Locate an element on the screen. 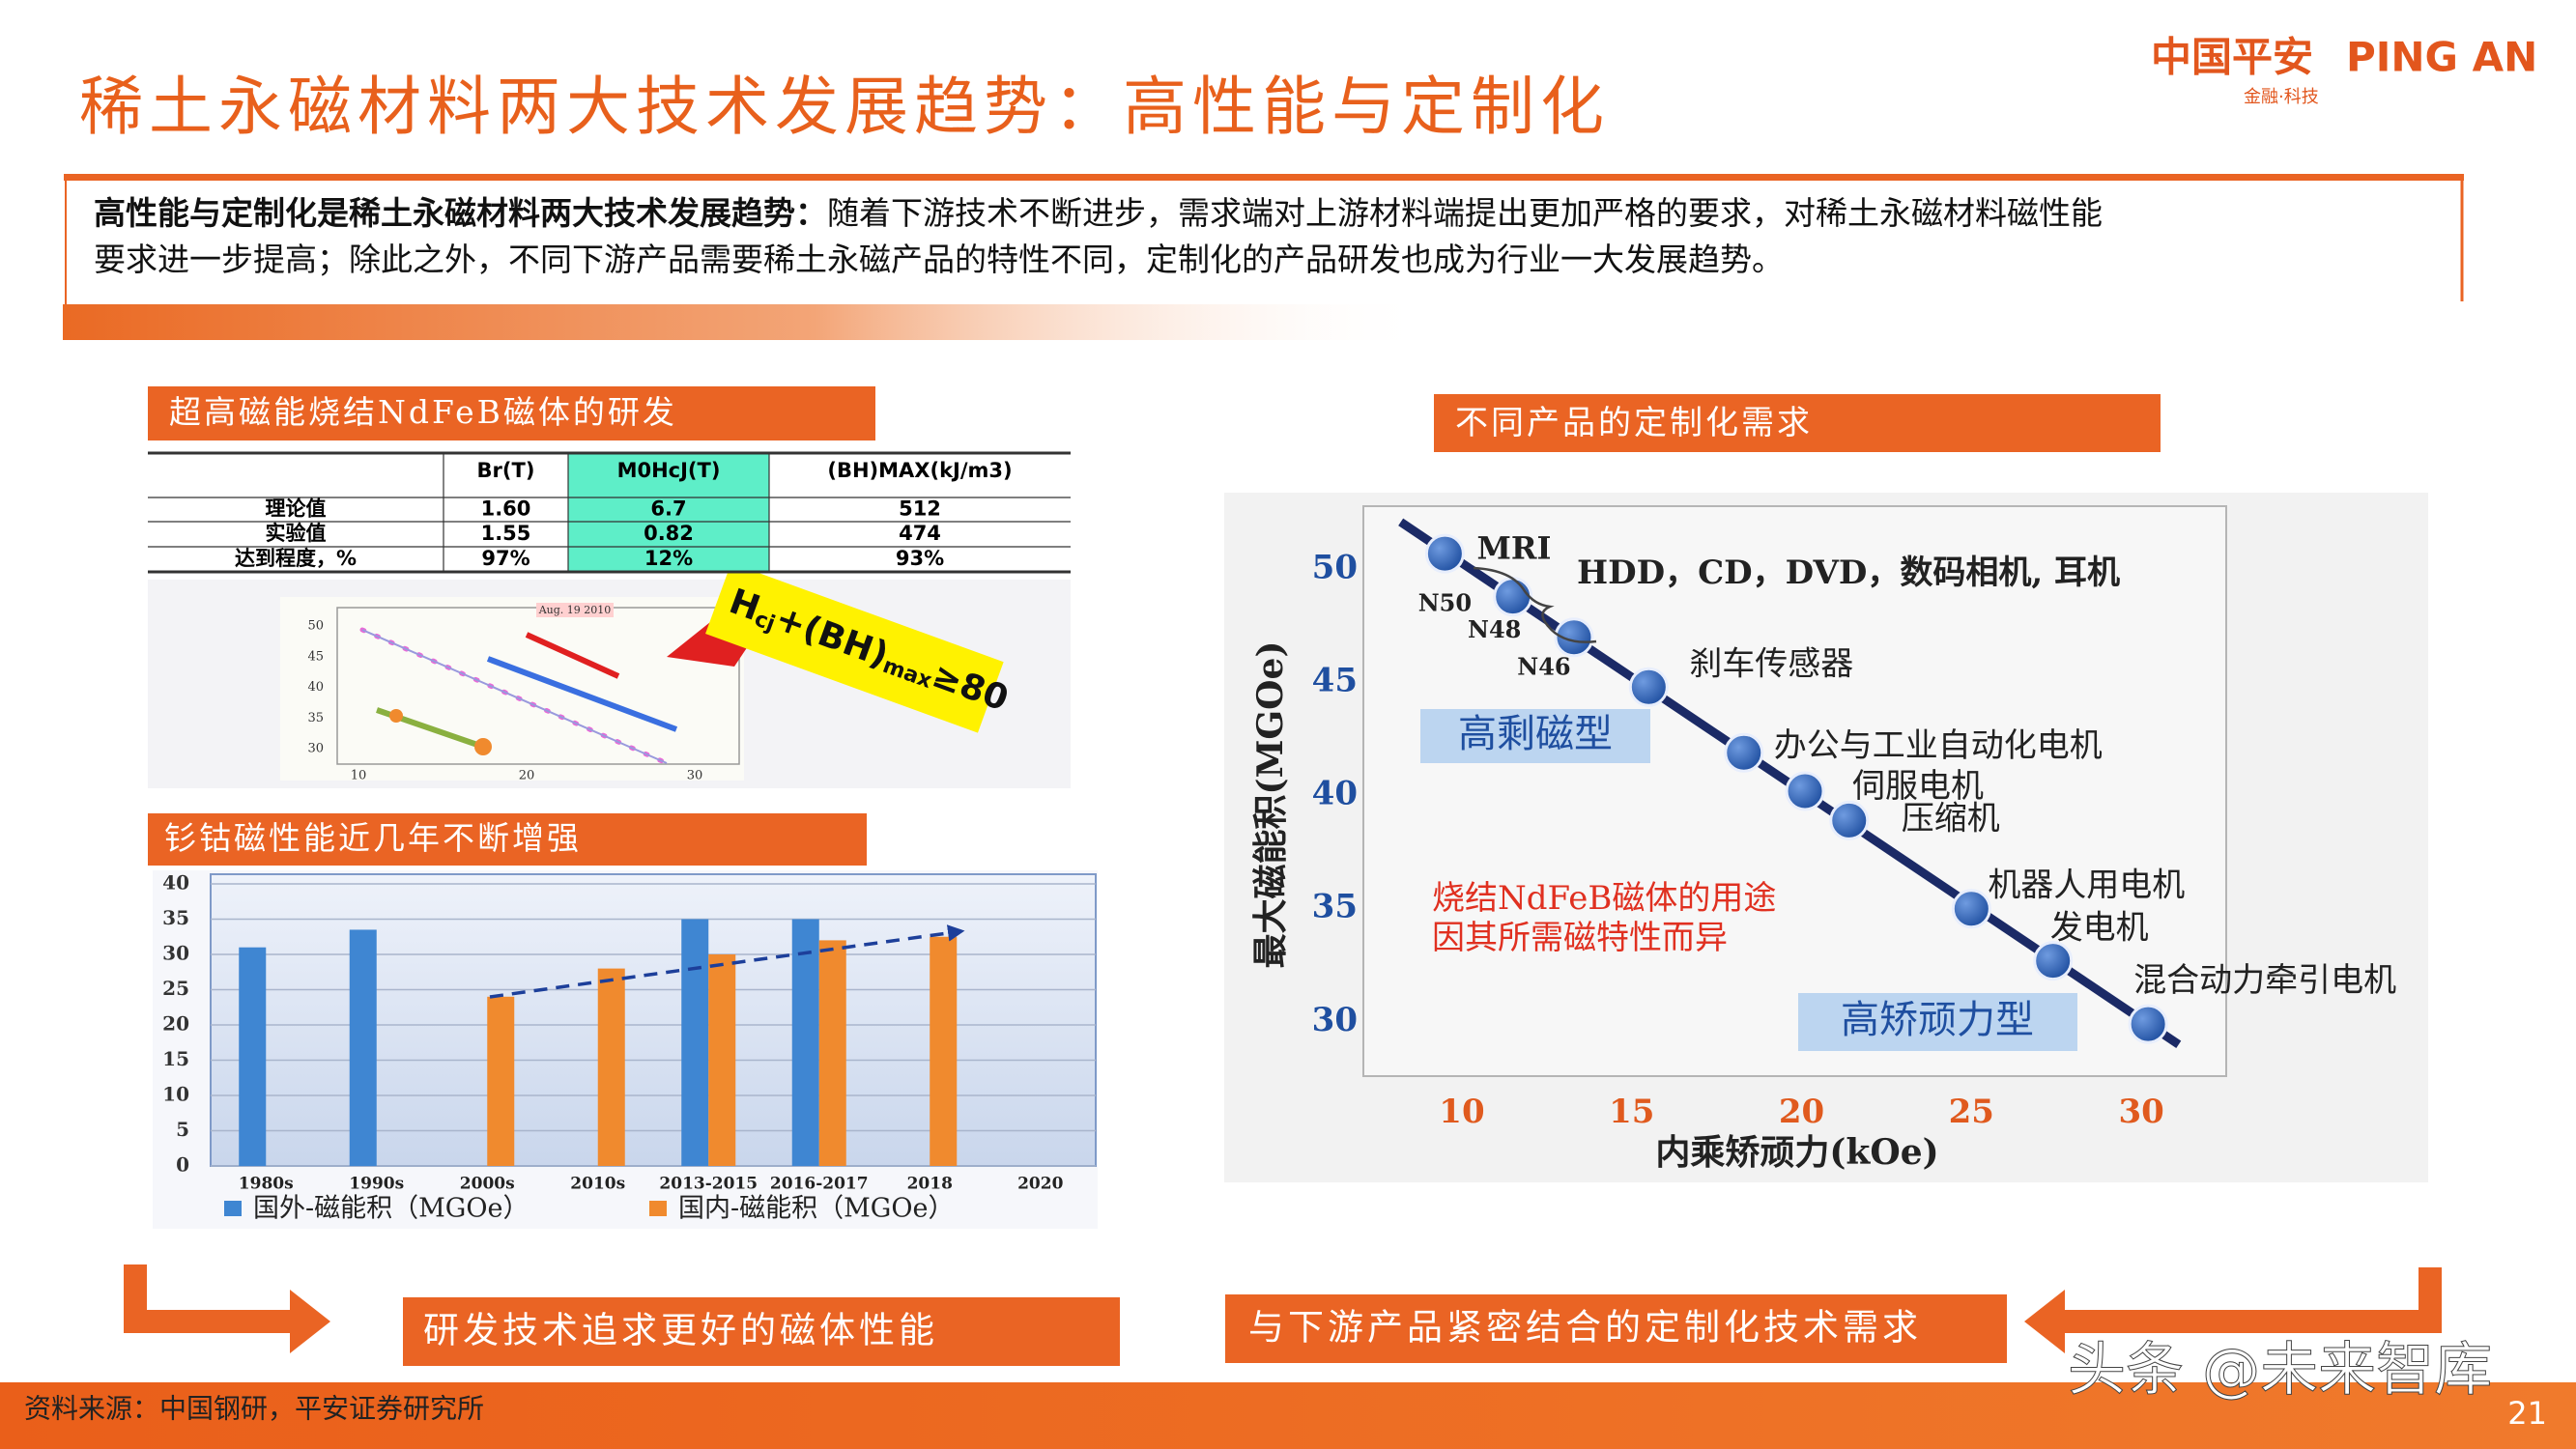 Image resolution: width=2576 pixels, height=1449 pixels. plot-area is located at coordinates (653, 1020).